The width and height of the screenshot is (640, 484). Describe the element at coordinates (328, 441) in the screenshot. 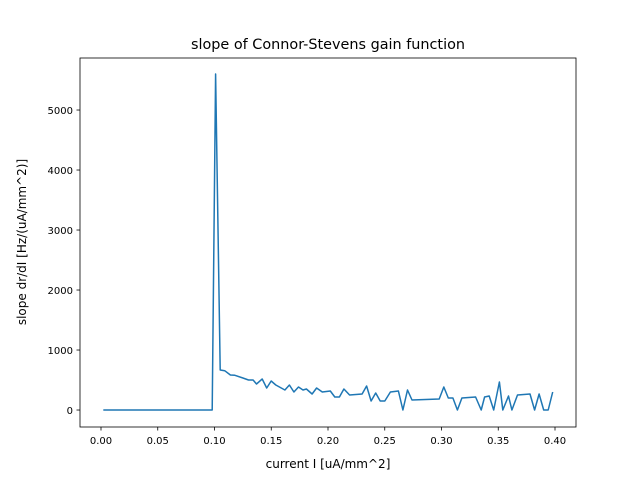

I see `x-tick-label: 0.20` at that location.